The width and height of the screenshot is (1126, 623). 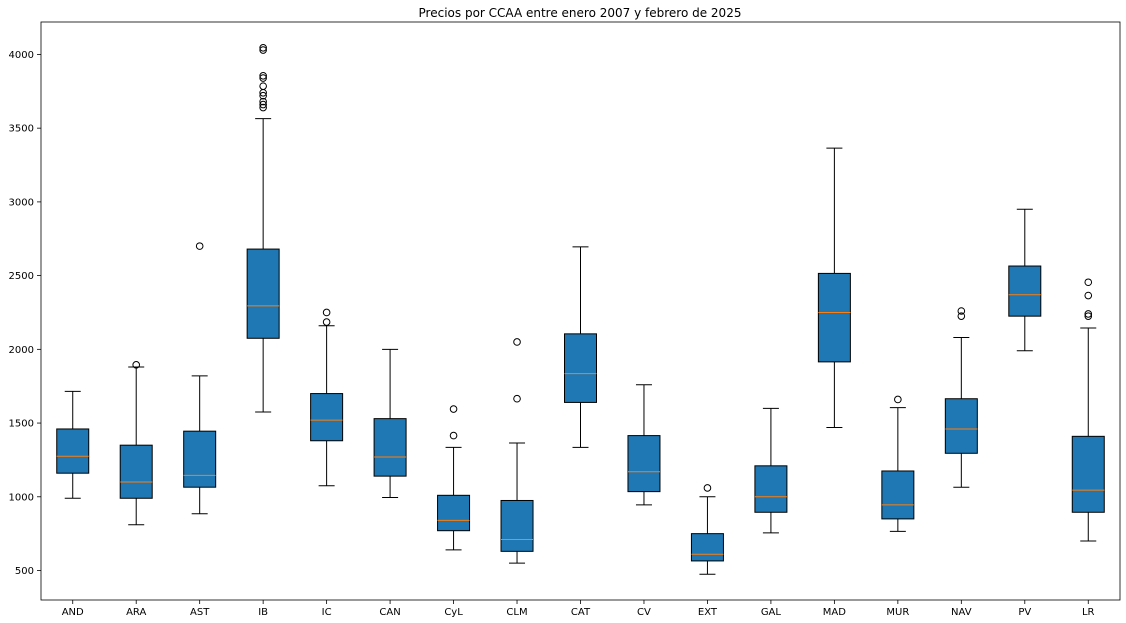 What do you see at coordinates (707, 529) in the screenshot?
I see `box-EXT` at bounding box center [707, 529].